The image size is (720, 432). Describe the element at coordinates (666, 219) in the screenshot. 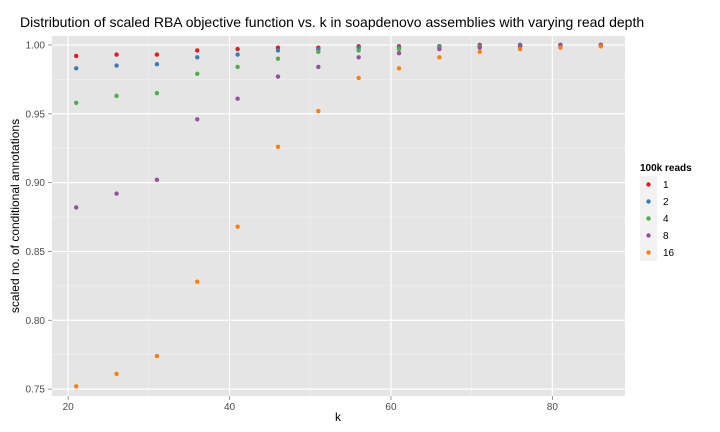

I see `legend-label: 4` at that location.